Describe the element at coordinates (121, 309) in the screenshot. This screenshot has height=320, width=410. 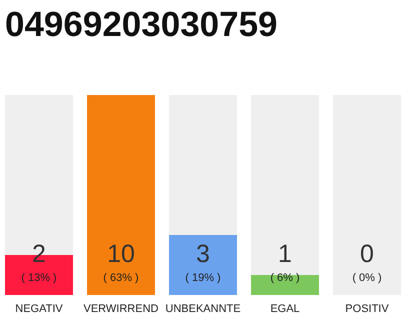
I see `x-tick-label: VERWIRREND` at that location.